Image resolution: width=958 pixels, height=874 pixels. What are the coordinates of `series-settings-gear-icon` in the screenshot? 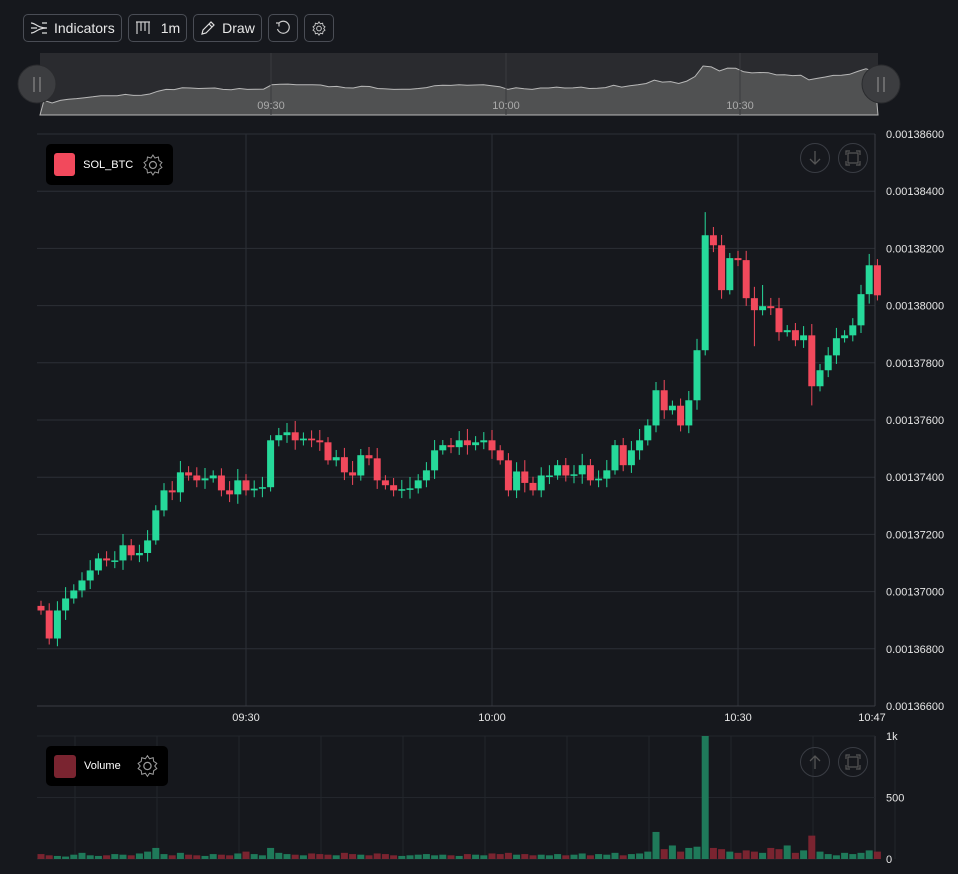 It's located at (153, 165).